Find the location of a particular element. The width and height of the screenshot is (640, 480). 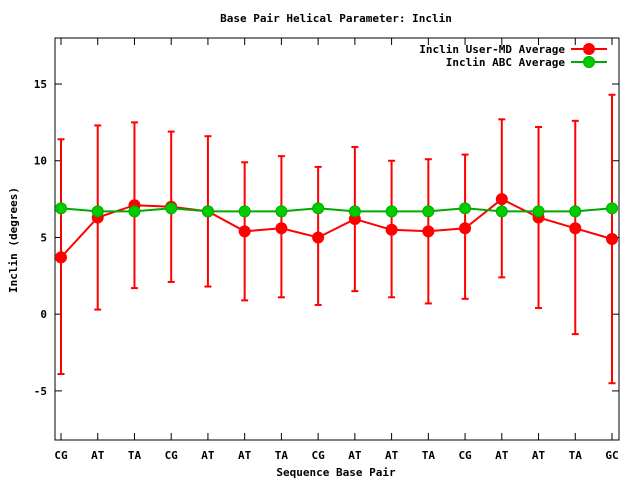

y-tick-label: -5 is located at coordinates (40, 391).